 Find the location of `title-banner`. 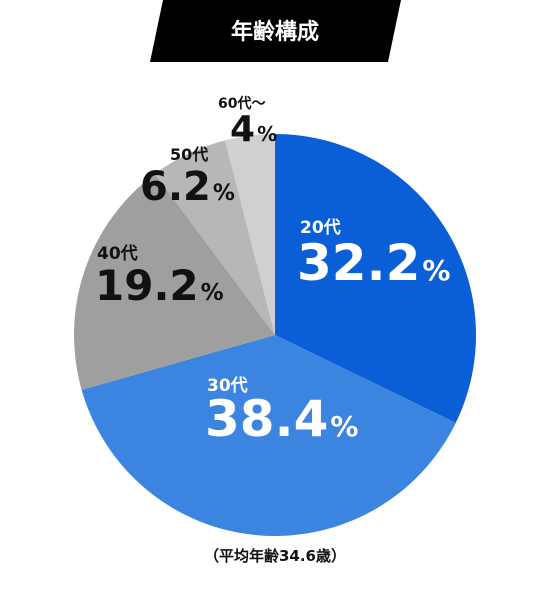

title-banner is located at coordinates (275, 31).